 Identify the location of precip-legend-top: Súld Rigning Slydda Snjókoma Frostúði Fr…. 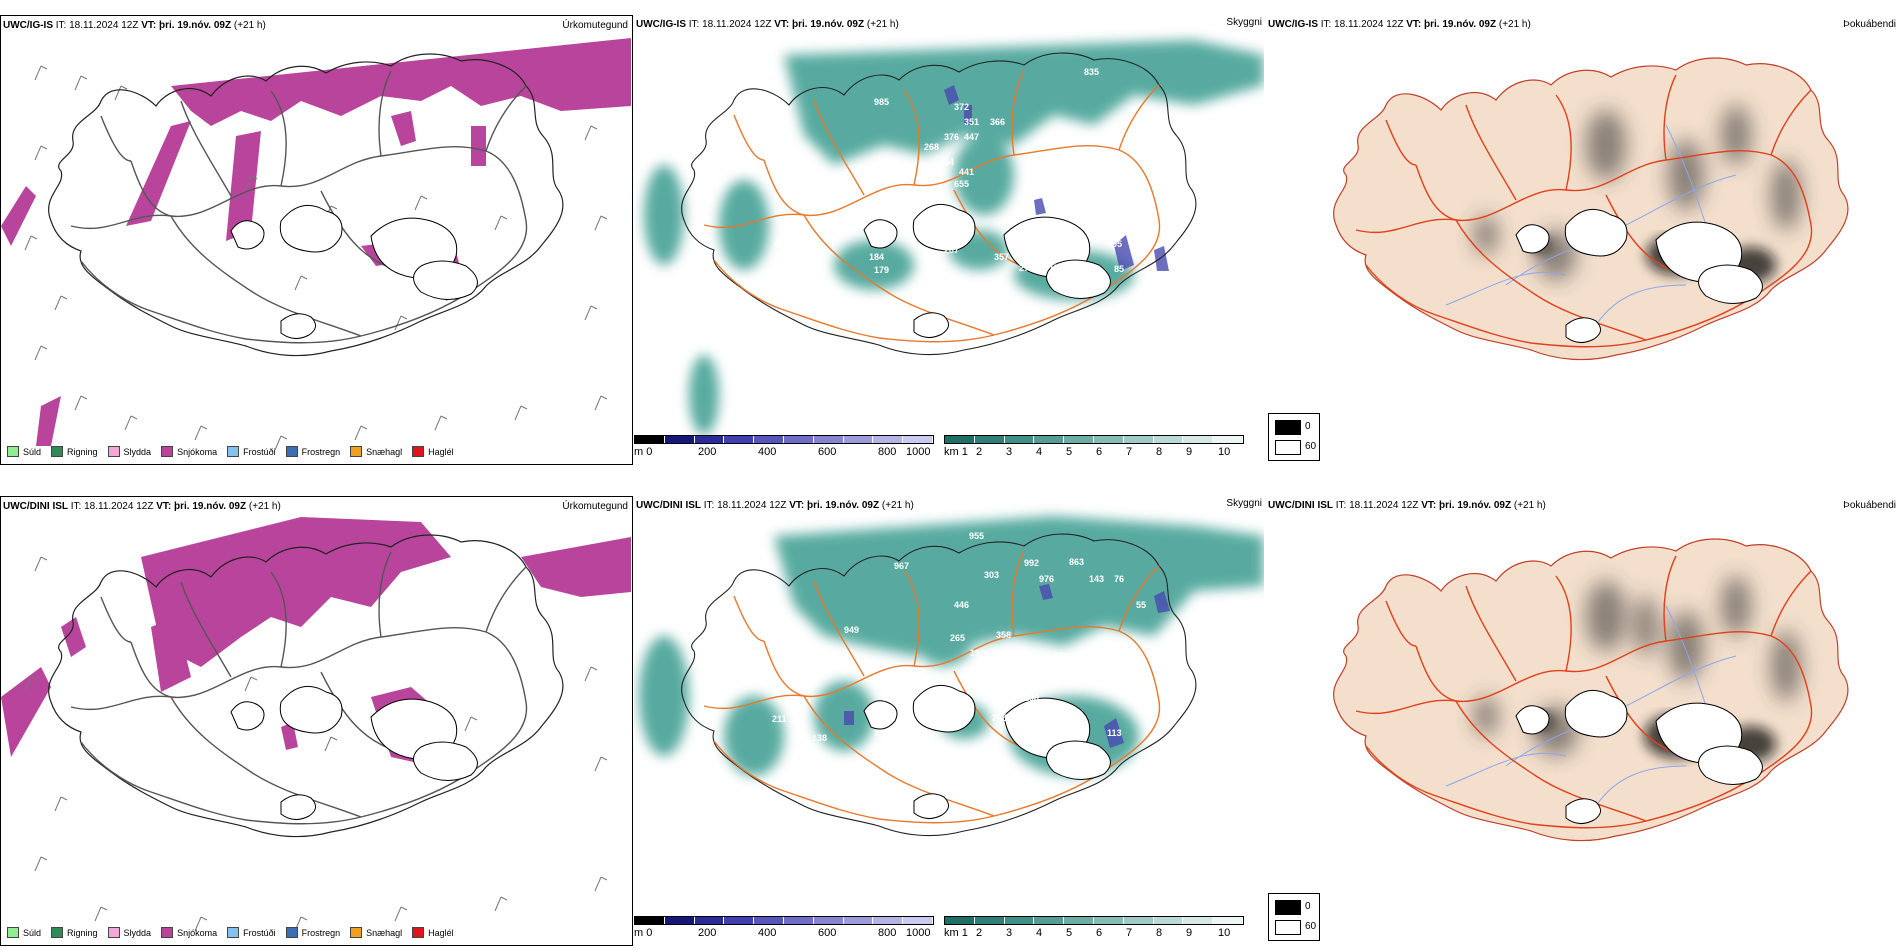
(235, 451).